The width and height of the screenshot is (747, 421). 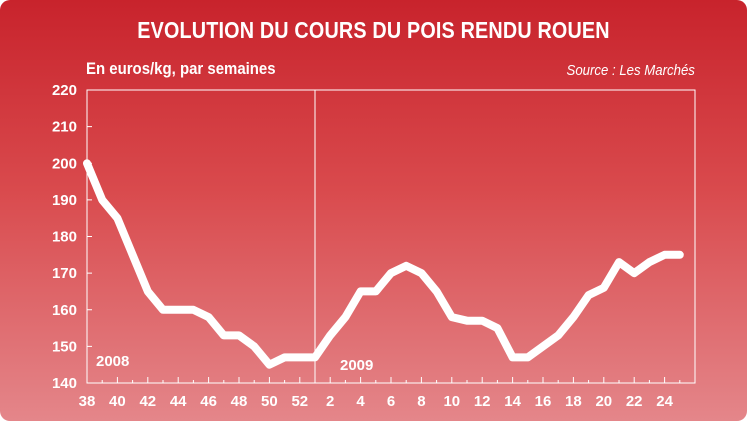 What do you see at coordinates (373, 30) in the screenshot?
I see `chart-title: EVOLUTION DU COURS DU POIS RENDU ROUEN` at bounding box center [373, 30].